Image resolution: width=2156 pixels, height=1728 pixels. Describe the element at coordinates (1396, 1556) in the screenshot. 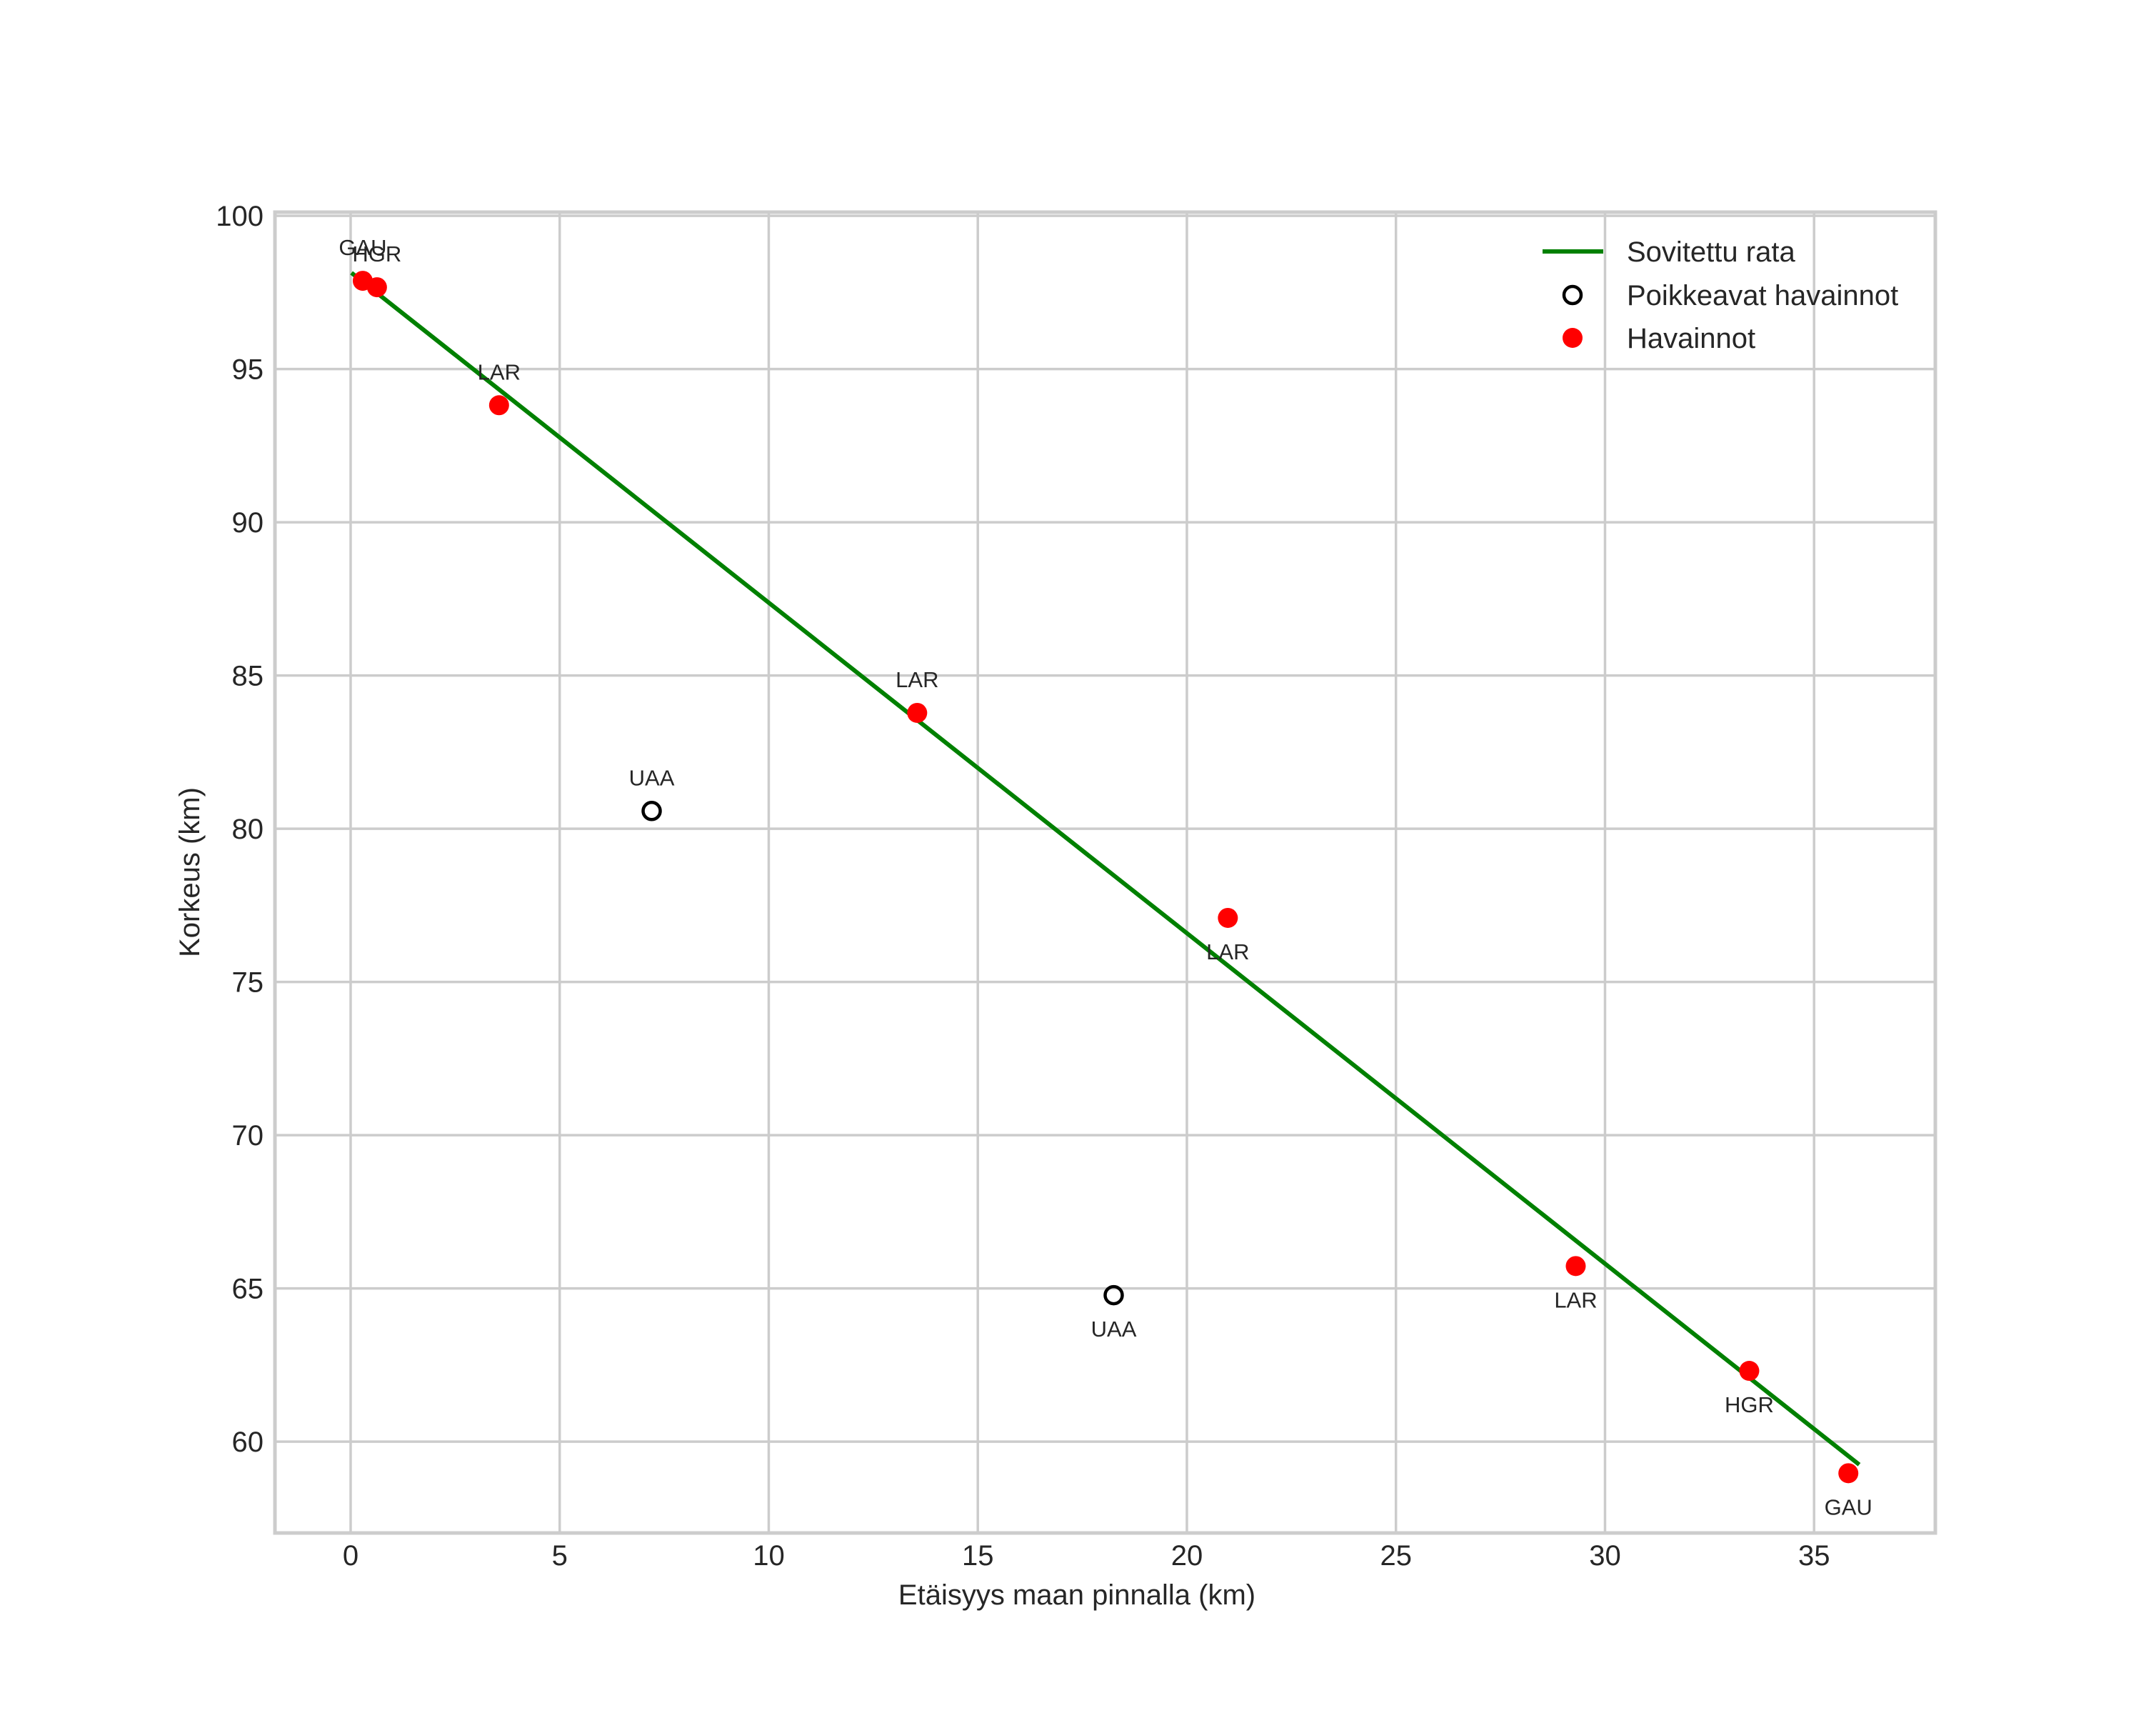

I see `x-tick-label: 25` at that location.